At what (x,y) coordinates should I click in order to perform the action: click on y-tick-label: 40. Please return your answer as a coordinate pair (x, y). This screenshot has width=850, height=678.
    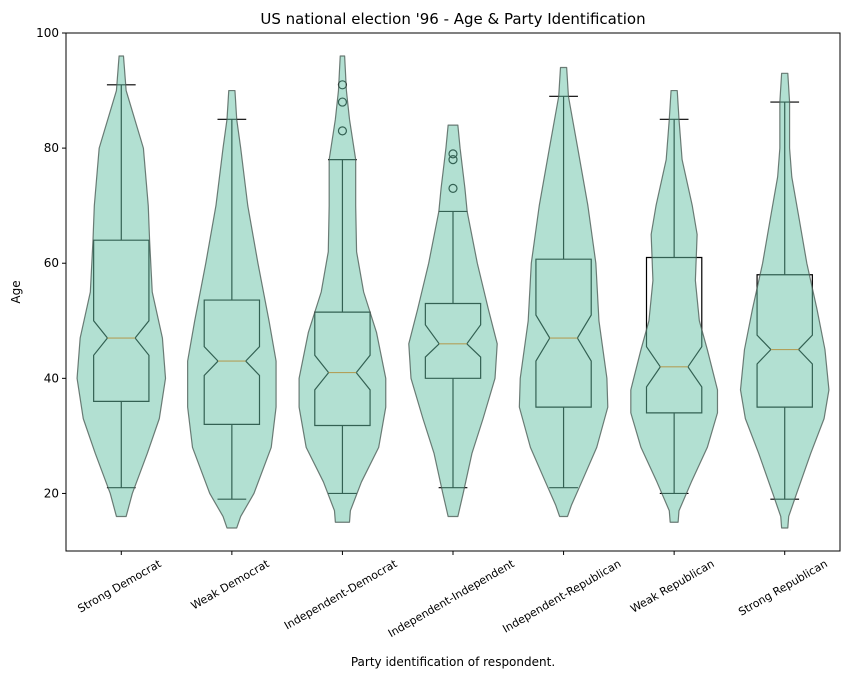
    Looking at the image, I should click on (51, 378).